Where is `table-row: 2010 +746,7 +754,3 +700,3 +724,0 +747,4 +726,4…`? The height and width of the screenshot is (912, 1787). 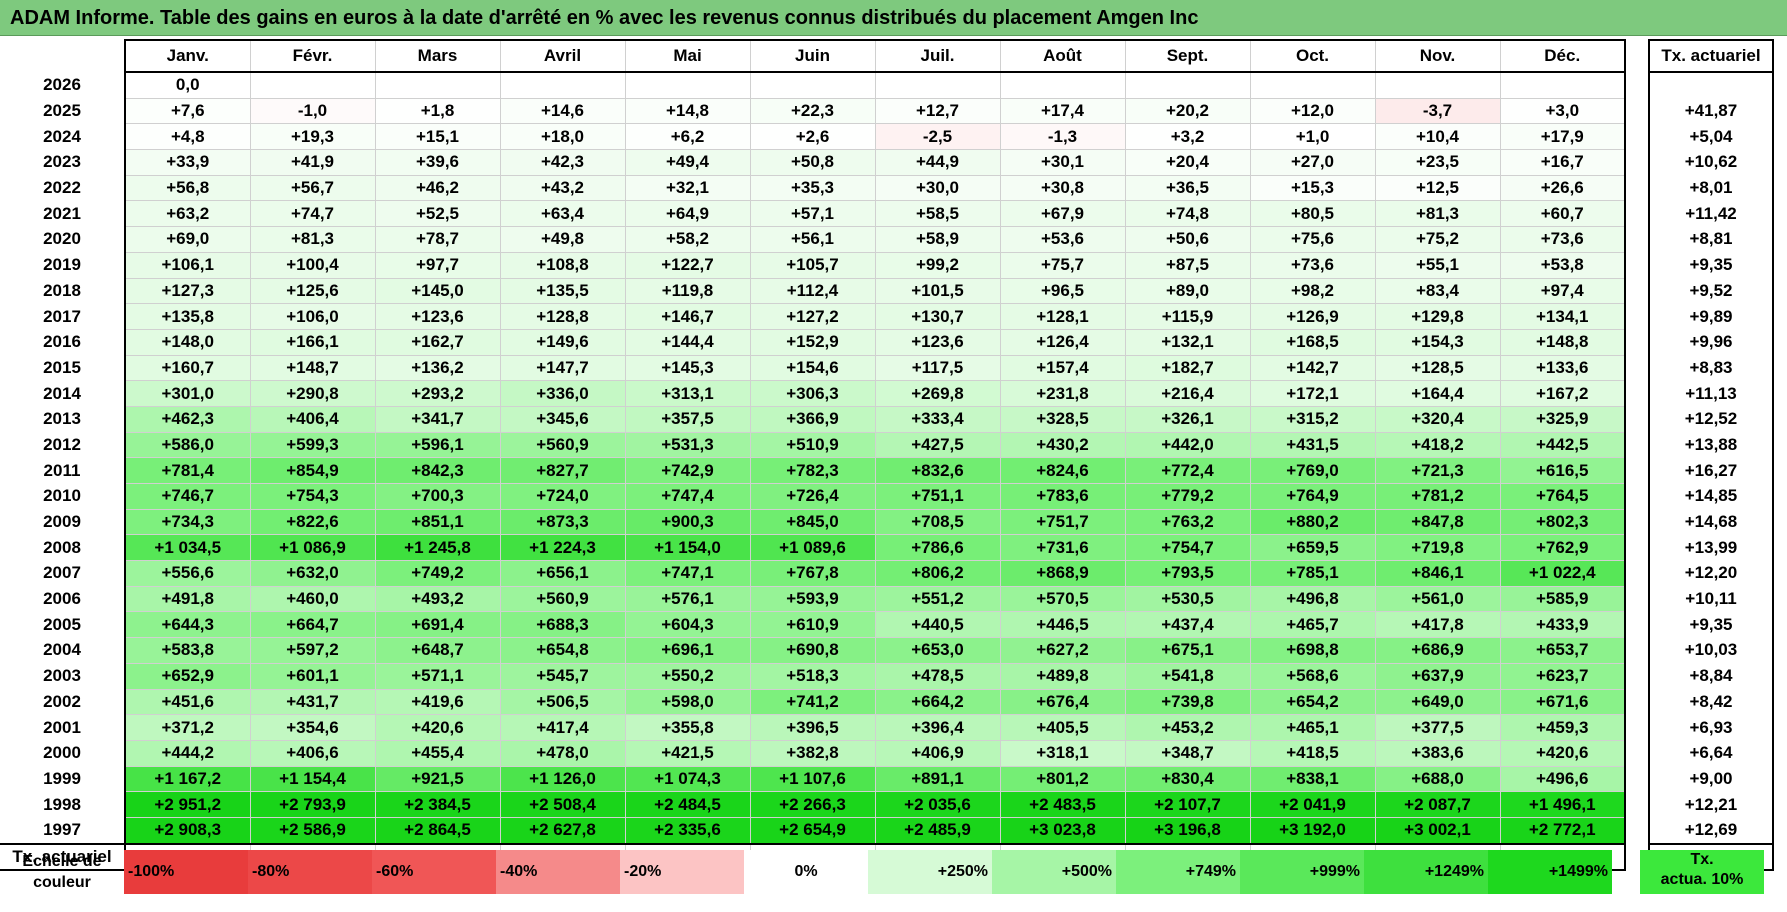 table-row: 2010 +746,7 +754,3 +700,3 +724,0 +747,4 +726,4… is located at coordinates (887, 496).